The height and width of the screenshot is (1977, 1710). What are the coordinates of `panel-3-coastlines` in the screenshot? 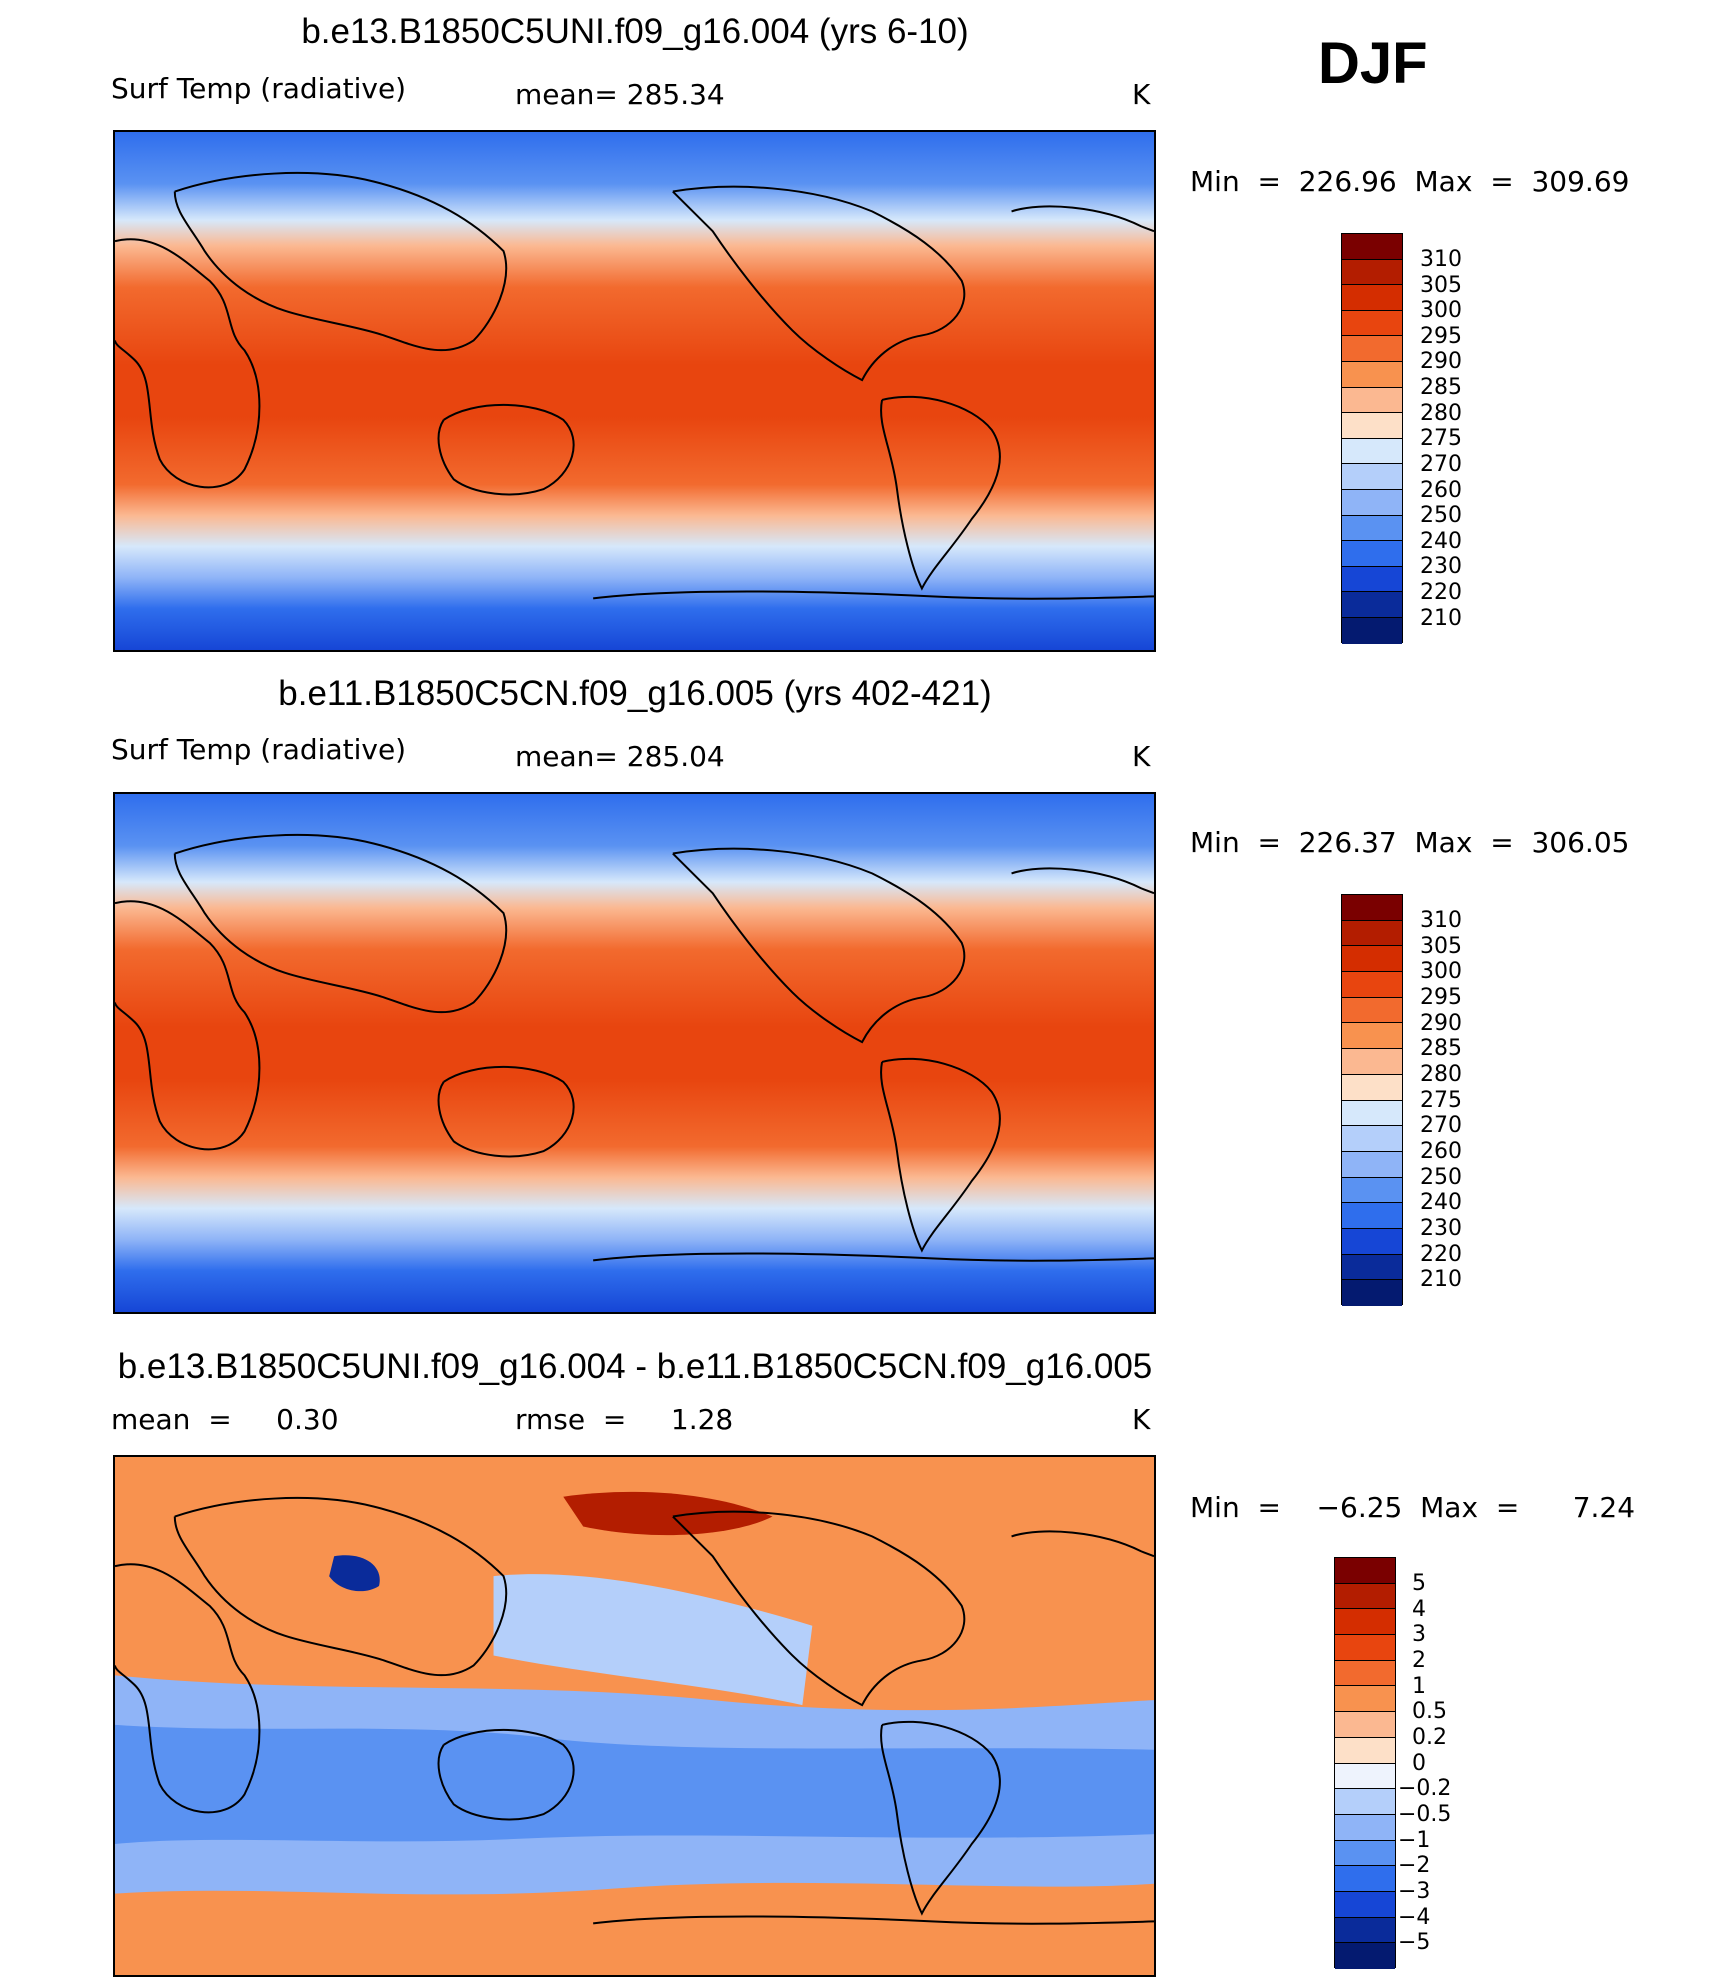 It's located at (634, 1710).